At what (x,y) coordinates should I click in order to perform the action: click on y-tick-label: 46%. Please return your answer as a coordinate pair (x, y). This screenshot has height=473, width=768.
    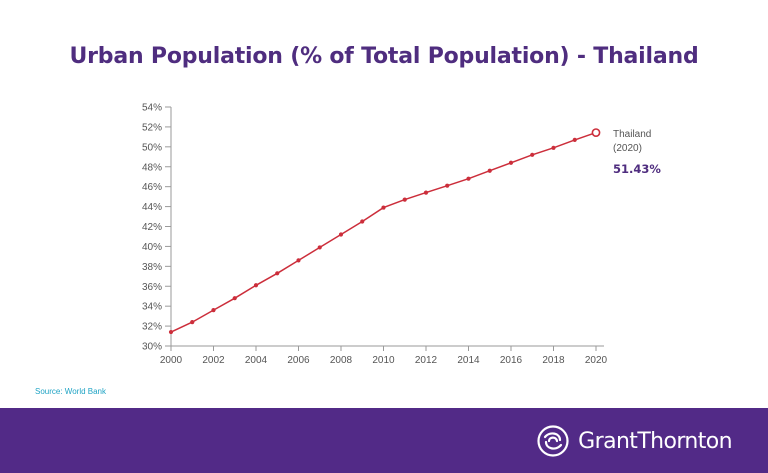
    Looking at the image, I should click on (152, 187).